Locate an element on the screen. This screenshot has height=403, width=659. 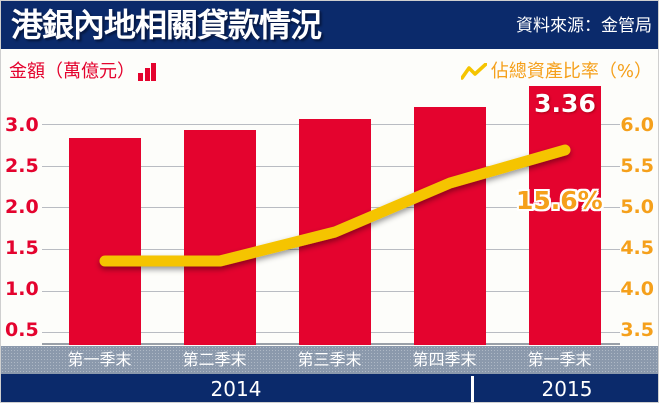
x-axis-label-q1-2014: 第一季末 is located at coordinates (99, 359).